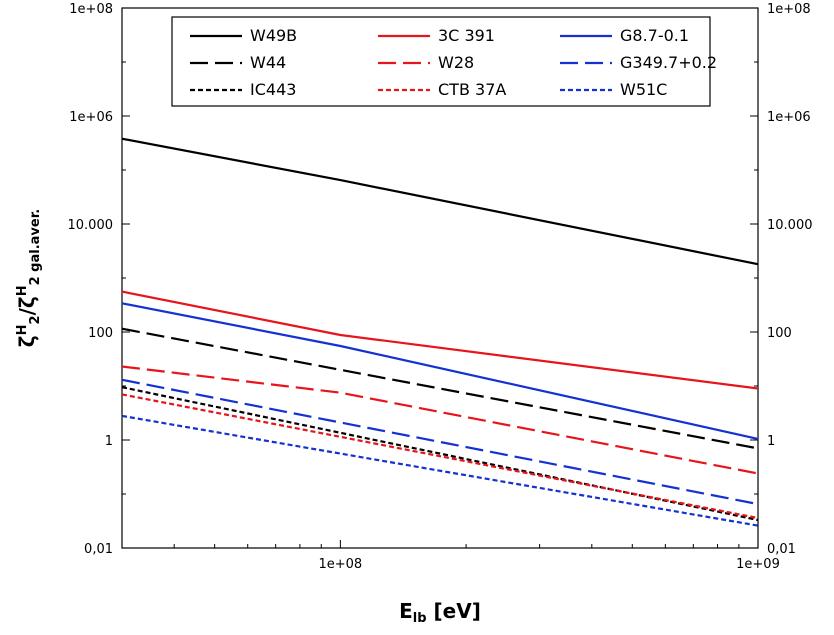 The image size is (834, 635). I want to click on series-line-w51c, so click(440, 470).